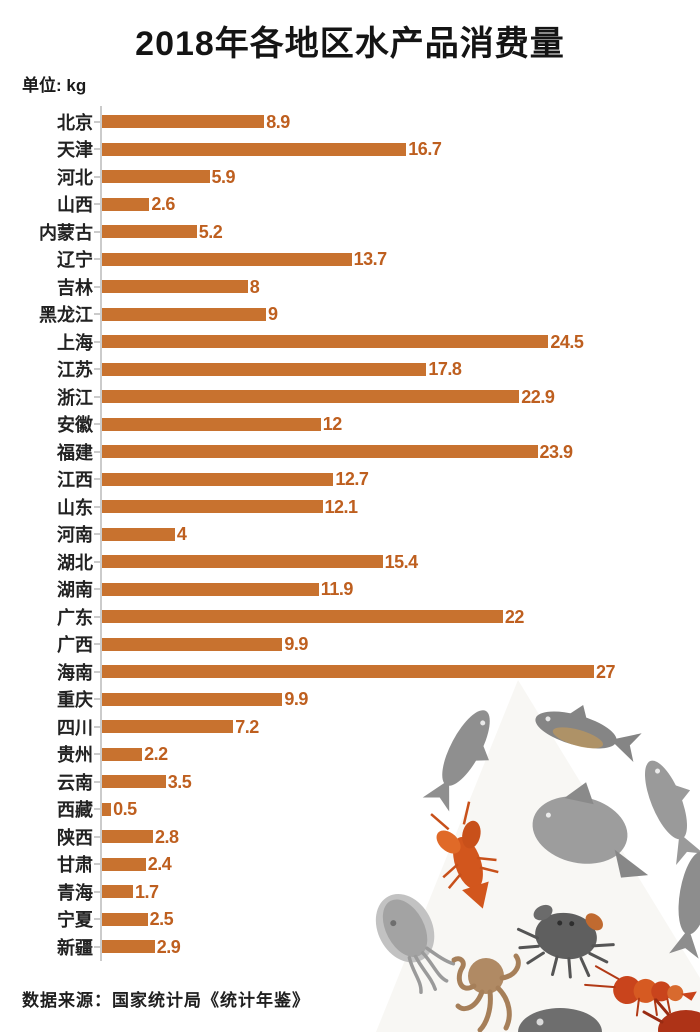 The image size is (700, 1032). What do you see at coordinates (397, 837) in the screenshot?
I see `bar-track: 2.8` at bounding box center [397, 837].